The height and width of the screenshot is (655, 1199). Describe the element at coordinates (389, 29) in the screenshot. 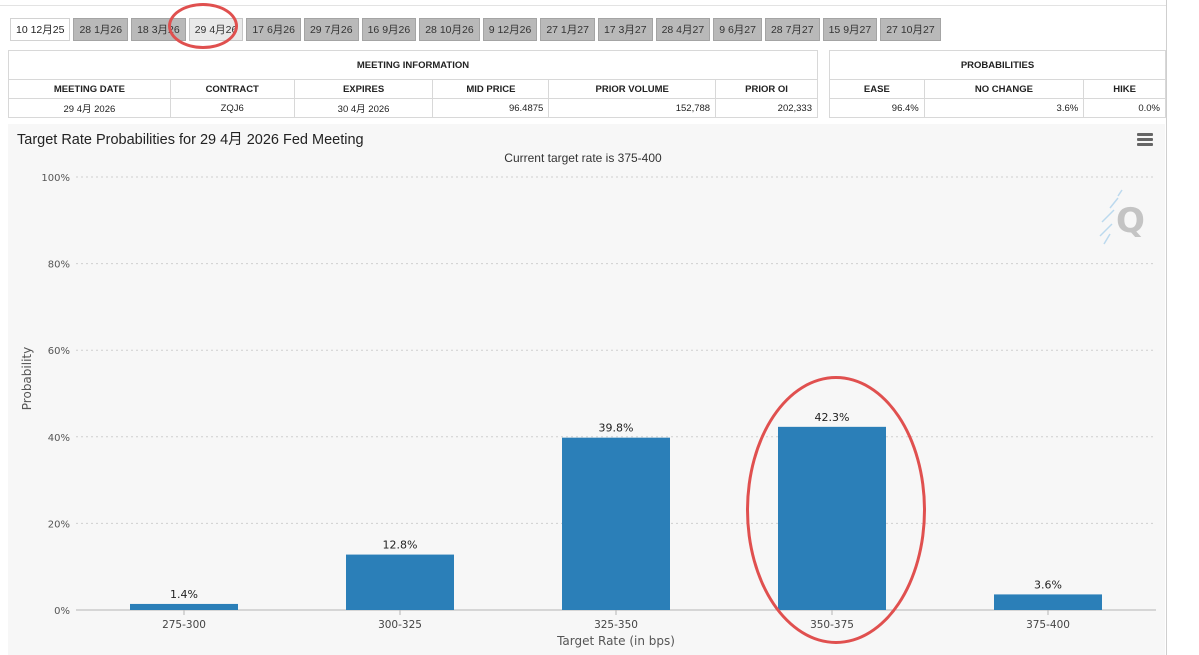

I see `tab-6: 16 9月26` at that location.